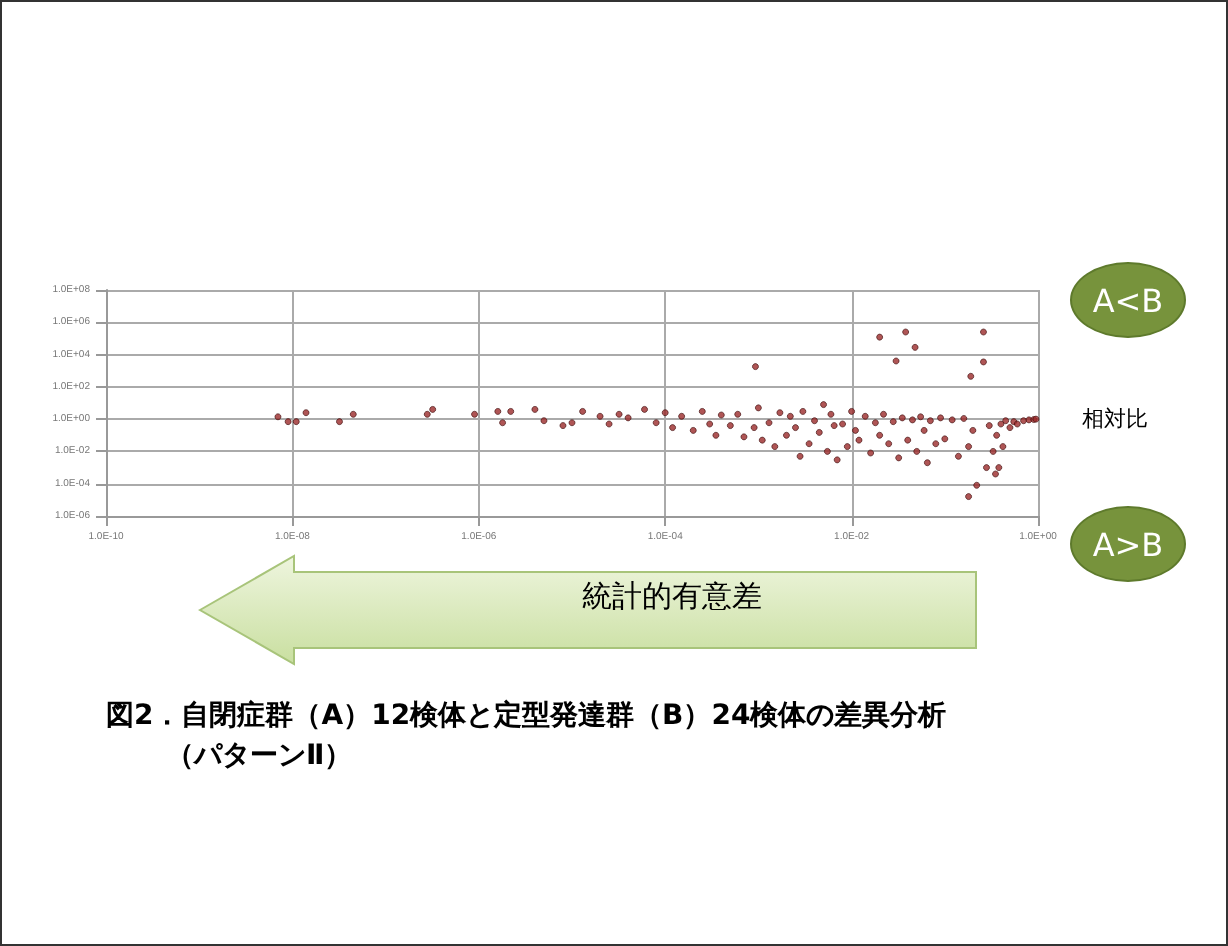 This screenshot has width=1228, height=946. I want to click on oval-shape: A<B, so click(1128, 300).